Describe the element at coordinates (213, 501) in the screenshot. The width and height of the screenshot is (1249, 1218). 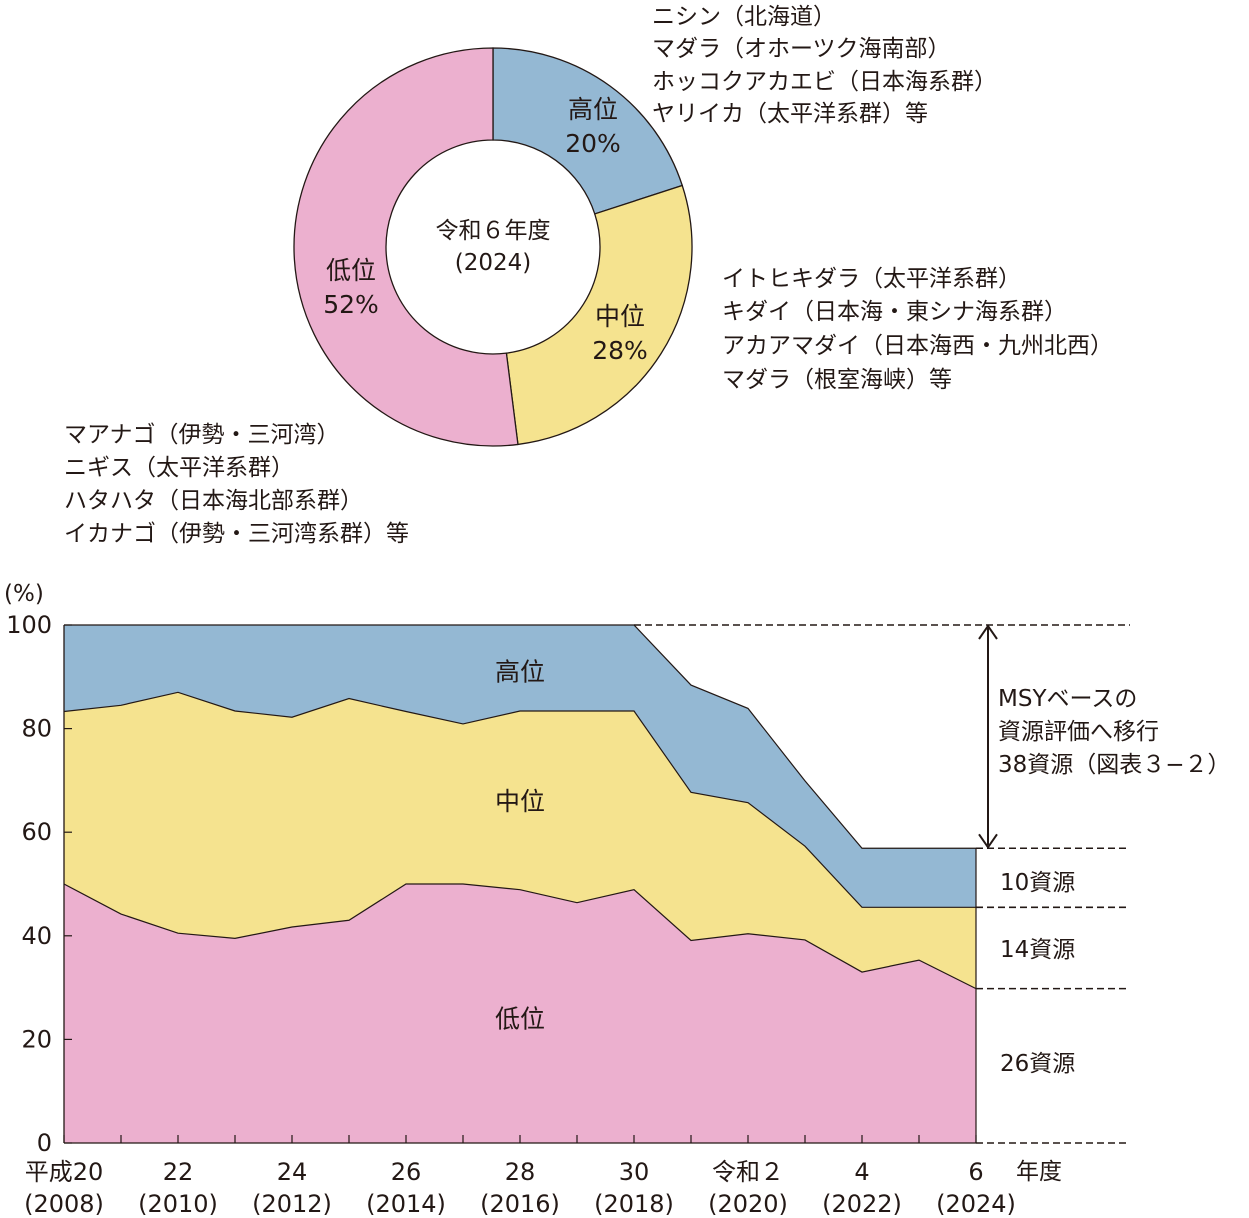
I see `low-species-3: ハタハタ（日本海北部系群）` at that location.